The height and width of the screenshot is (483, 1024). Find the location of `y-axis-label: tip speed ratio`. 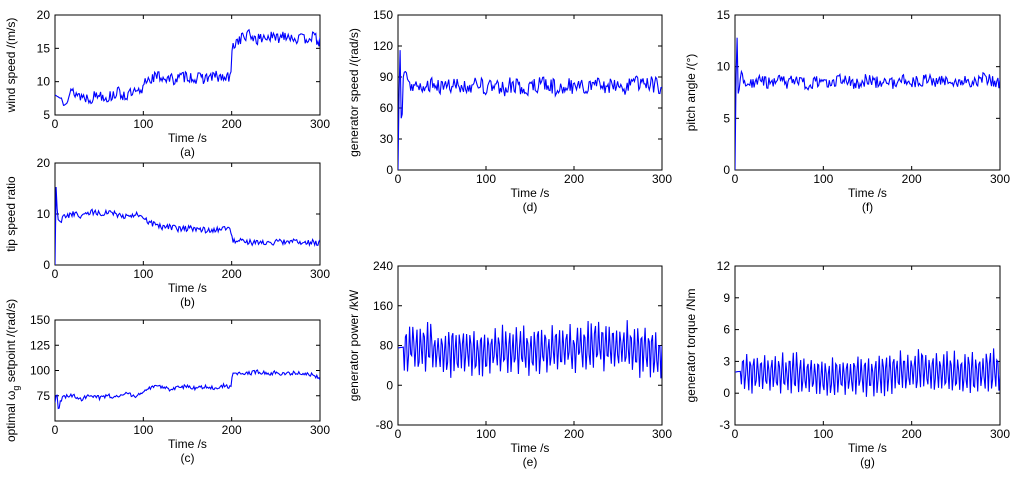

y-axis-label: tip speed ratio is located at coordinates (11, 214).